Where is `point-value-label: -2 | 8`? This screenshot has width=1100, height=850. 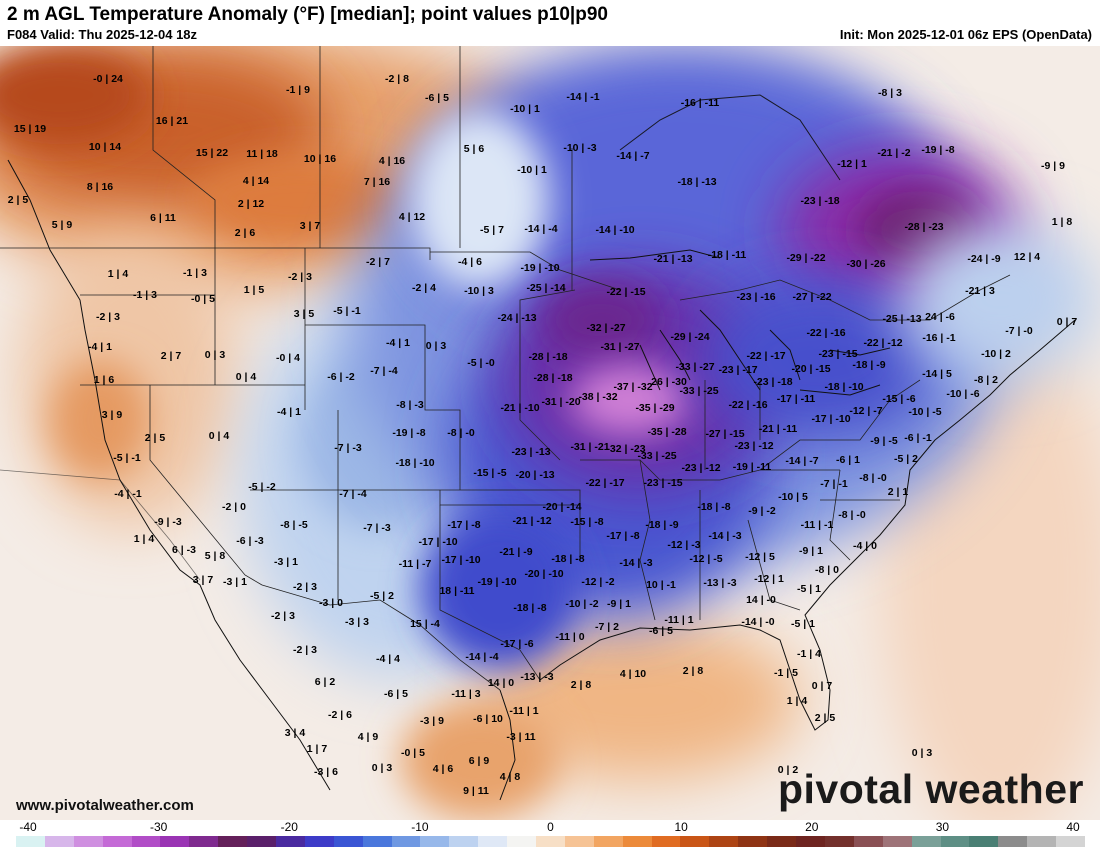
point-value-label: -2 | 8 is located at coordinates (397, 79).